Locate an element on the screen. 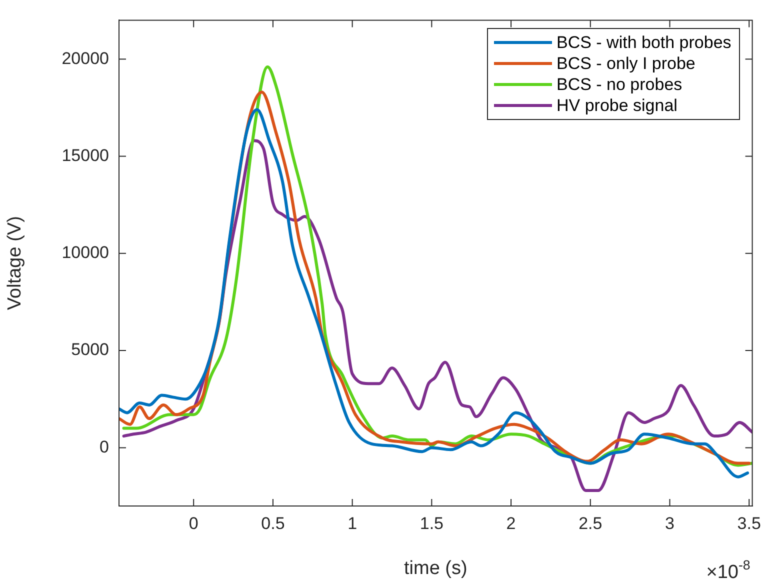 The height and width of the screenshot is (584, 769). y-tick-label: 10000 is located at coordinates (85, 252).